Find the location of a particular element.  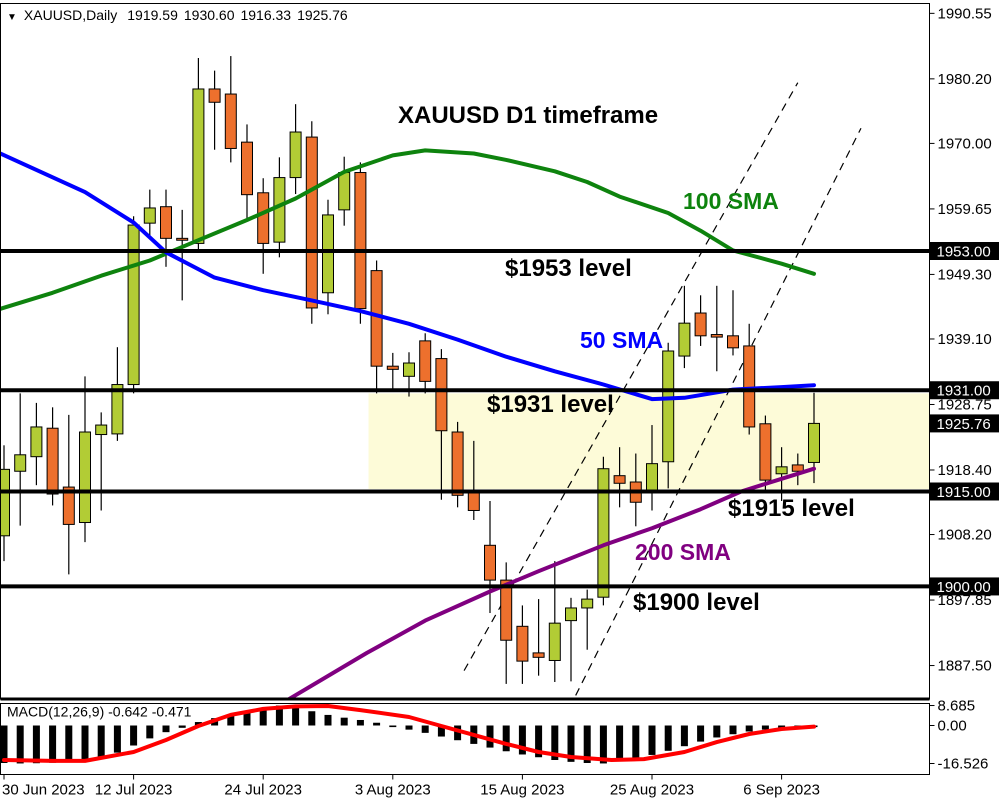

price-tick-label: 1970.00 is located at coordinates (965, 143).